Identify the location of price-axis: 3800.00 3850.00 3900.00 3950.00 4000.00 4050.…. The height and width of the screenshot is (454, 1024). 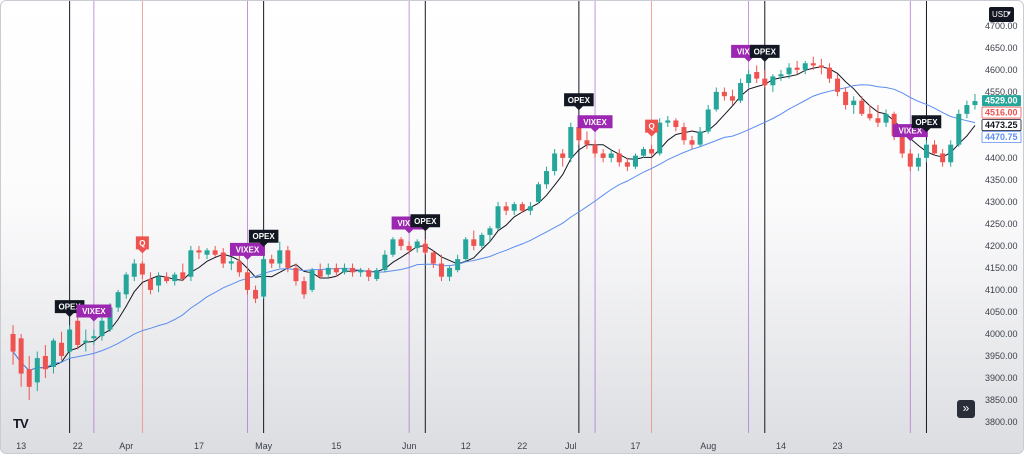
(1001, 224).